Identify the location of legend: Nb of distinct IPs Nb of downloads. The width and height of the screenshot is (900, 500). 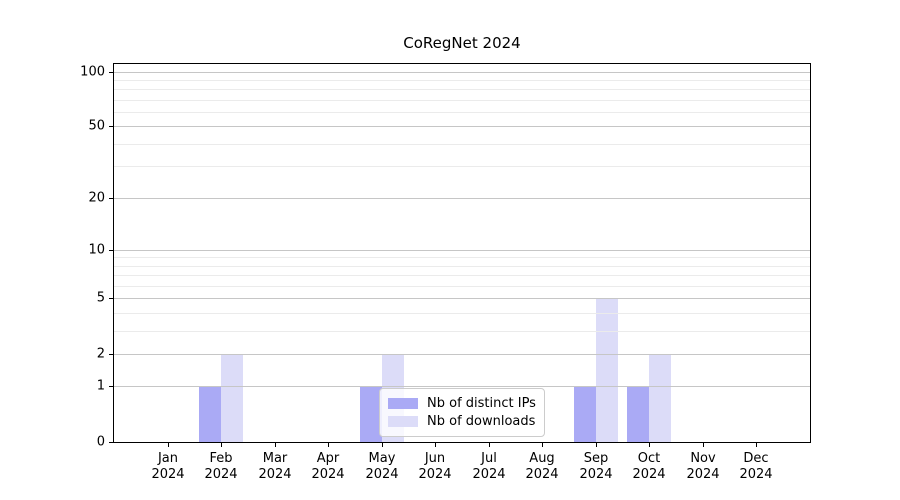
(462, 412).